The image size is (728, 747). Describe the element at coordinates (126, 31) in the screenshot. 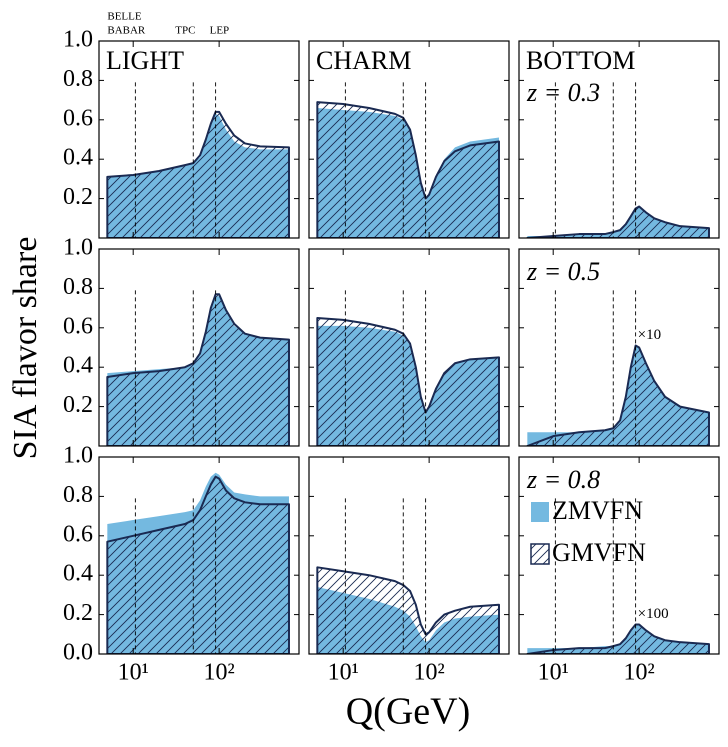

I see `experiment-label: BABAR` at that location.